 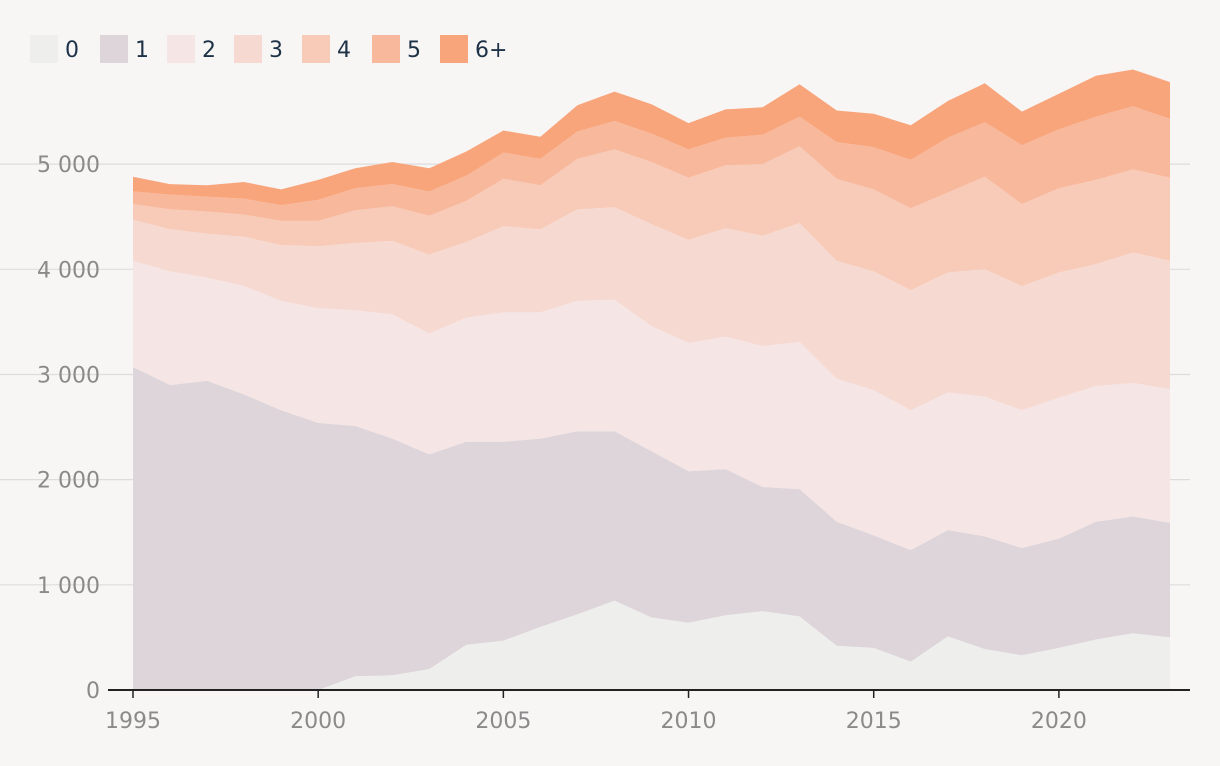 What do you see at coordinates (68, 270) in the screenshot?
I see `y-tick-label: 4 000` at bounding box center [68, 270].